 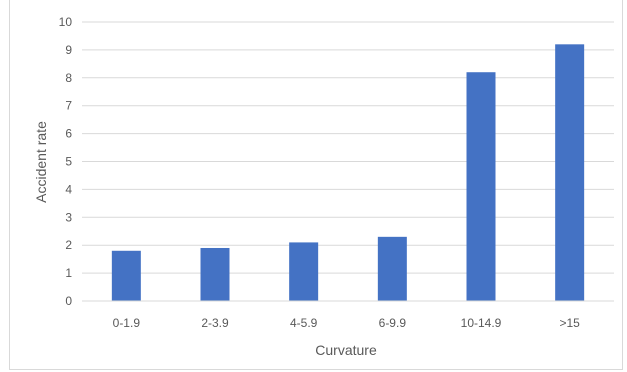 What do you see at coordinates (68, 106) in the screenshot?
I see `y-tick-label: 7` at bounding box center [68, 106].